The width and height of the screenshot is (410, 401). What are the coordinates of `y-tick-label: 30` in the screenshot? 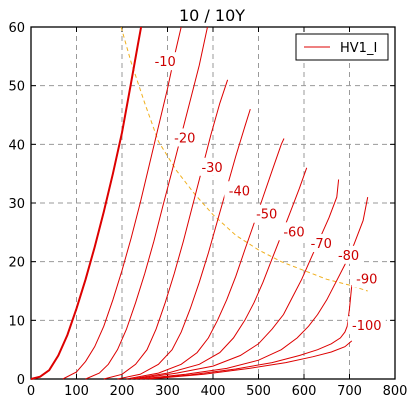 It's located at (16, 204).